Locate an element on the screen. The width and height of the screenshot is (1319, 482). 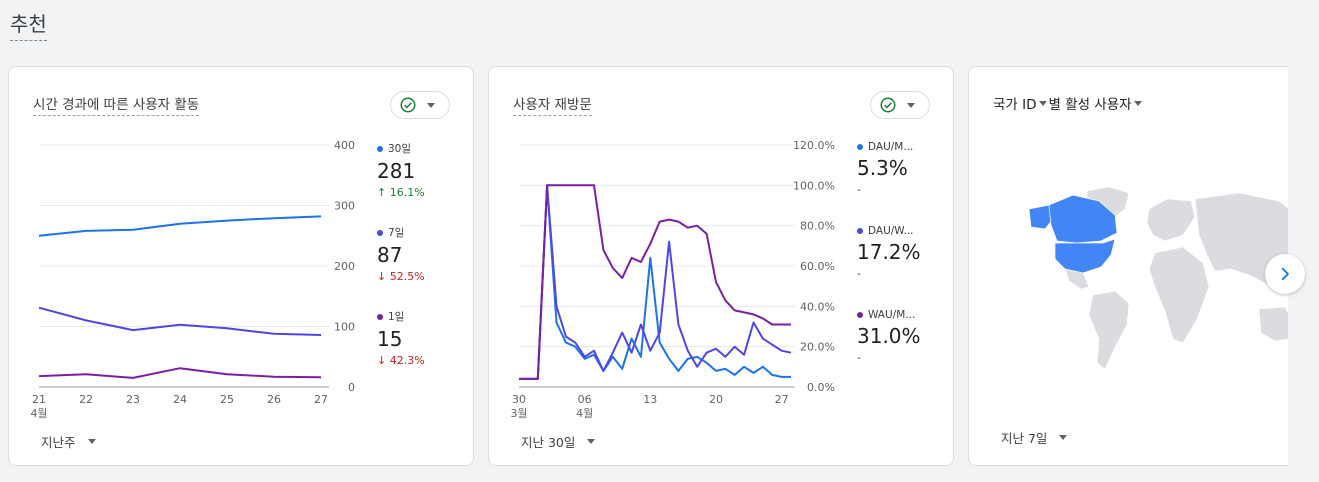
change-indicator: ↓ 52.5% is located at coordinates (422, 276).